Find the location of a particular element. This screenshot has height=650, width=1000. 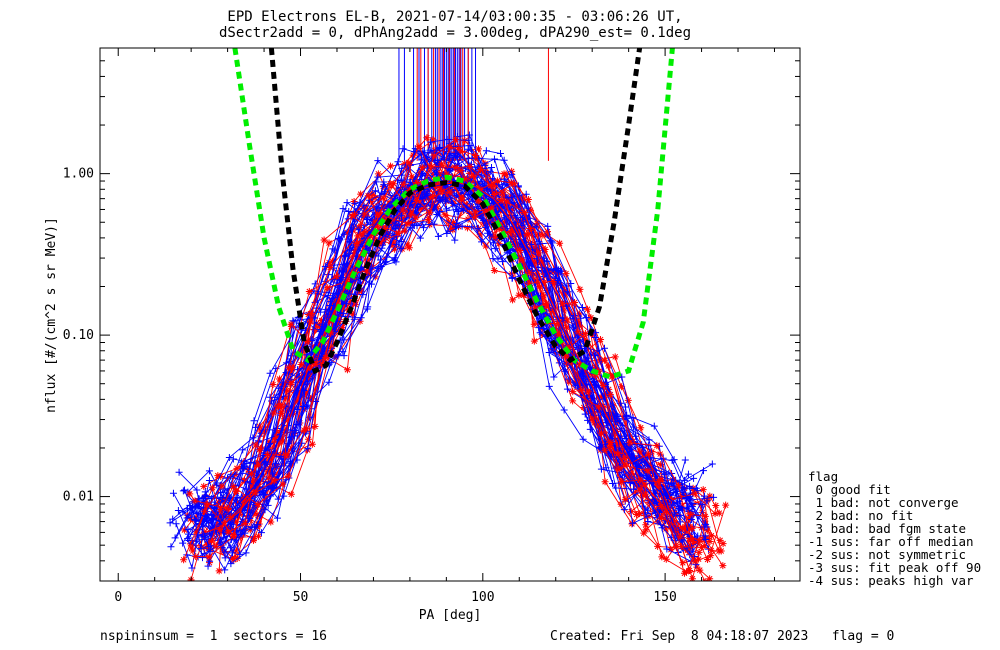

legend-entry: -1 sus: far off median is located at coordinates (891, 541).